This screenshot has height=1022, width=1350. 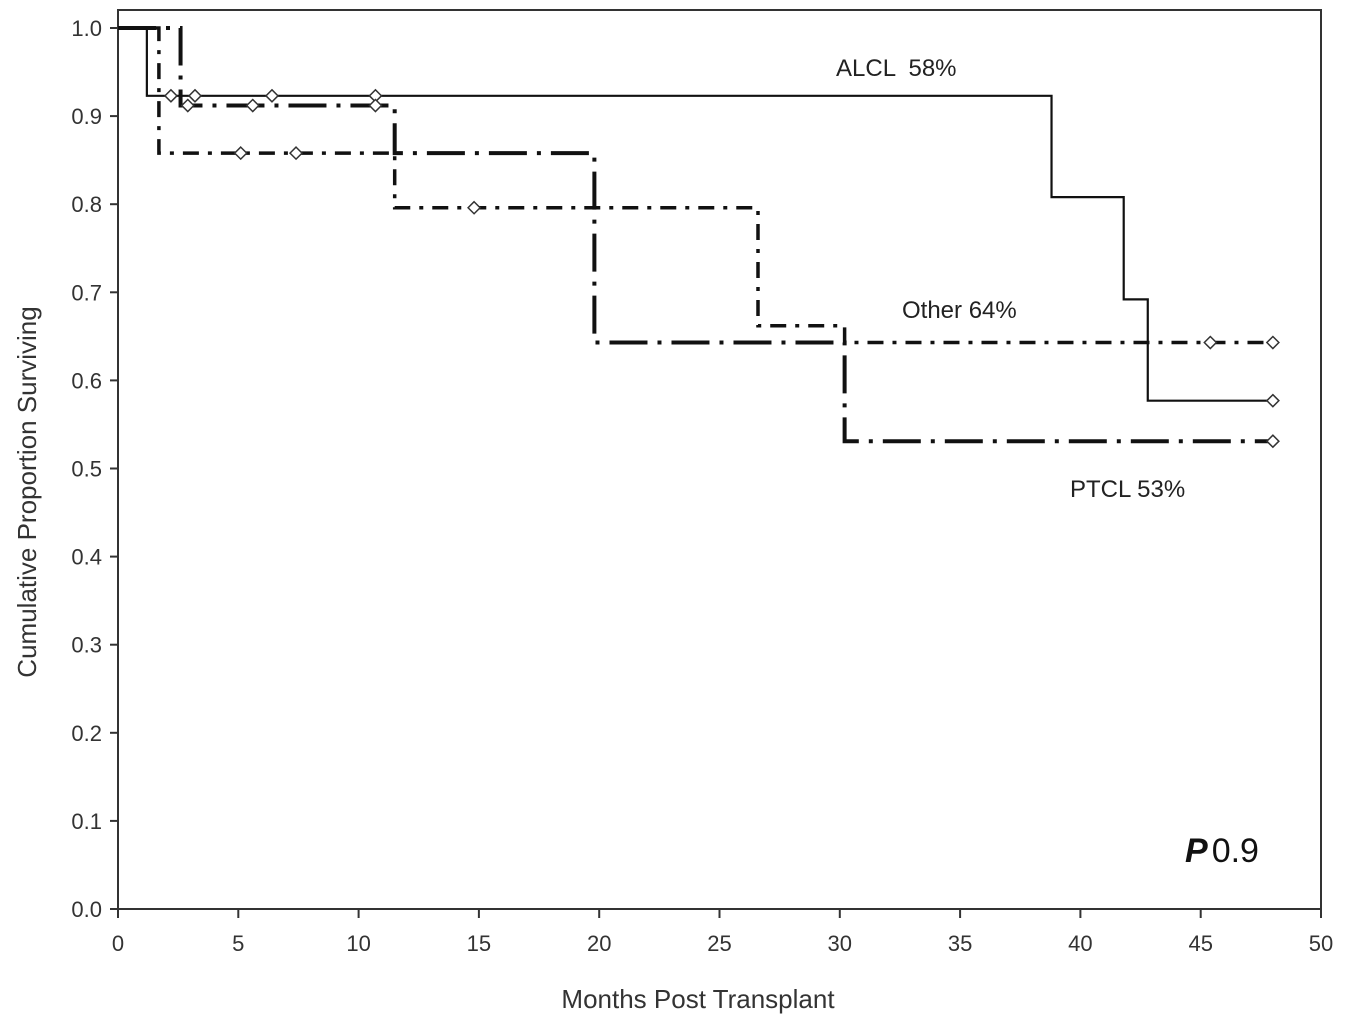 What do you see at coordinates (86, 204) in the screenshot?
I see `y-tick-label: 0.8` at bounding box center [86, 204].